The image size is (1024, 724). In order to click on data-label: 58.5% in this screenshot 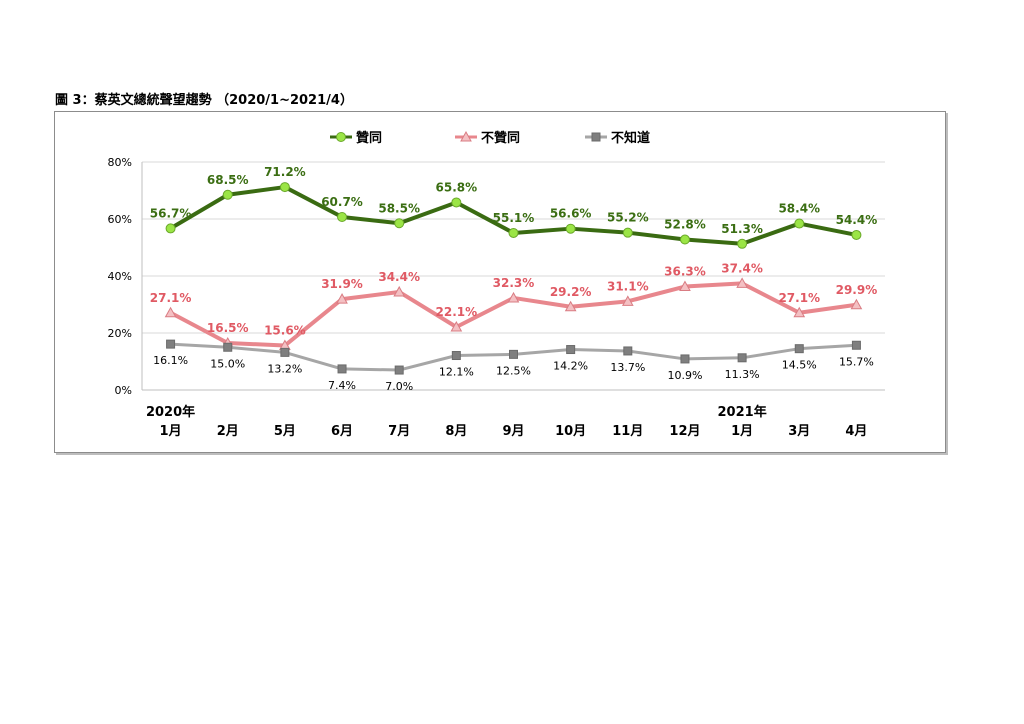, I will do `click(399, 208)`.